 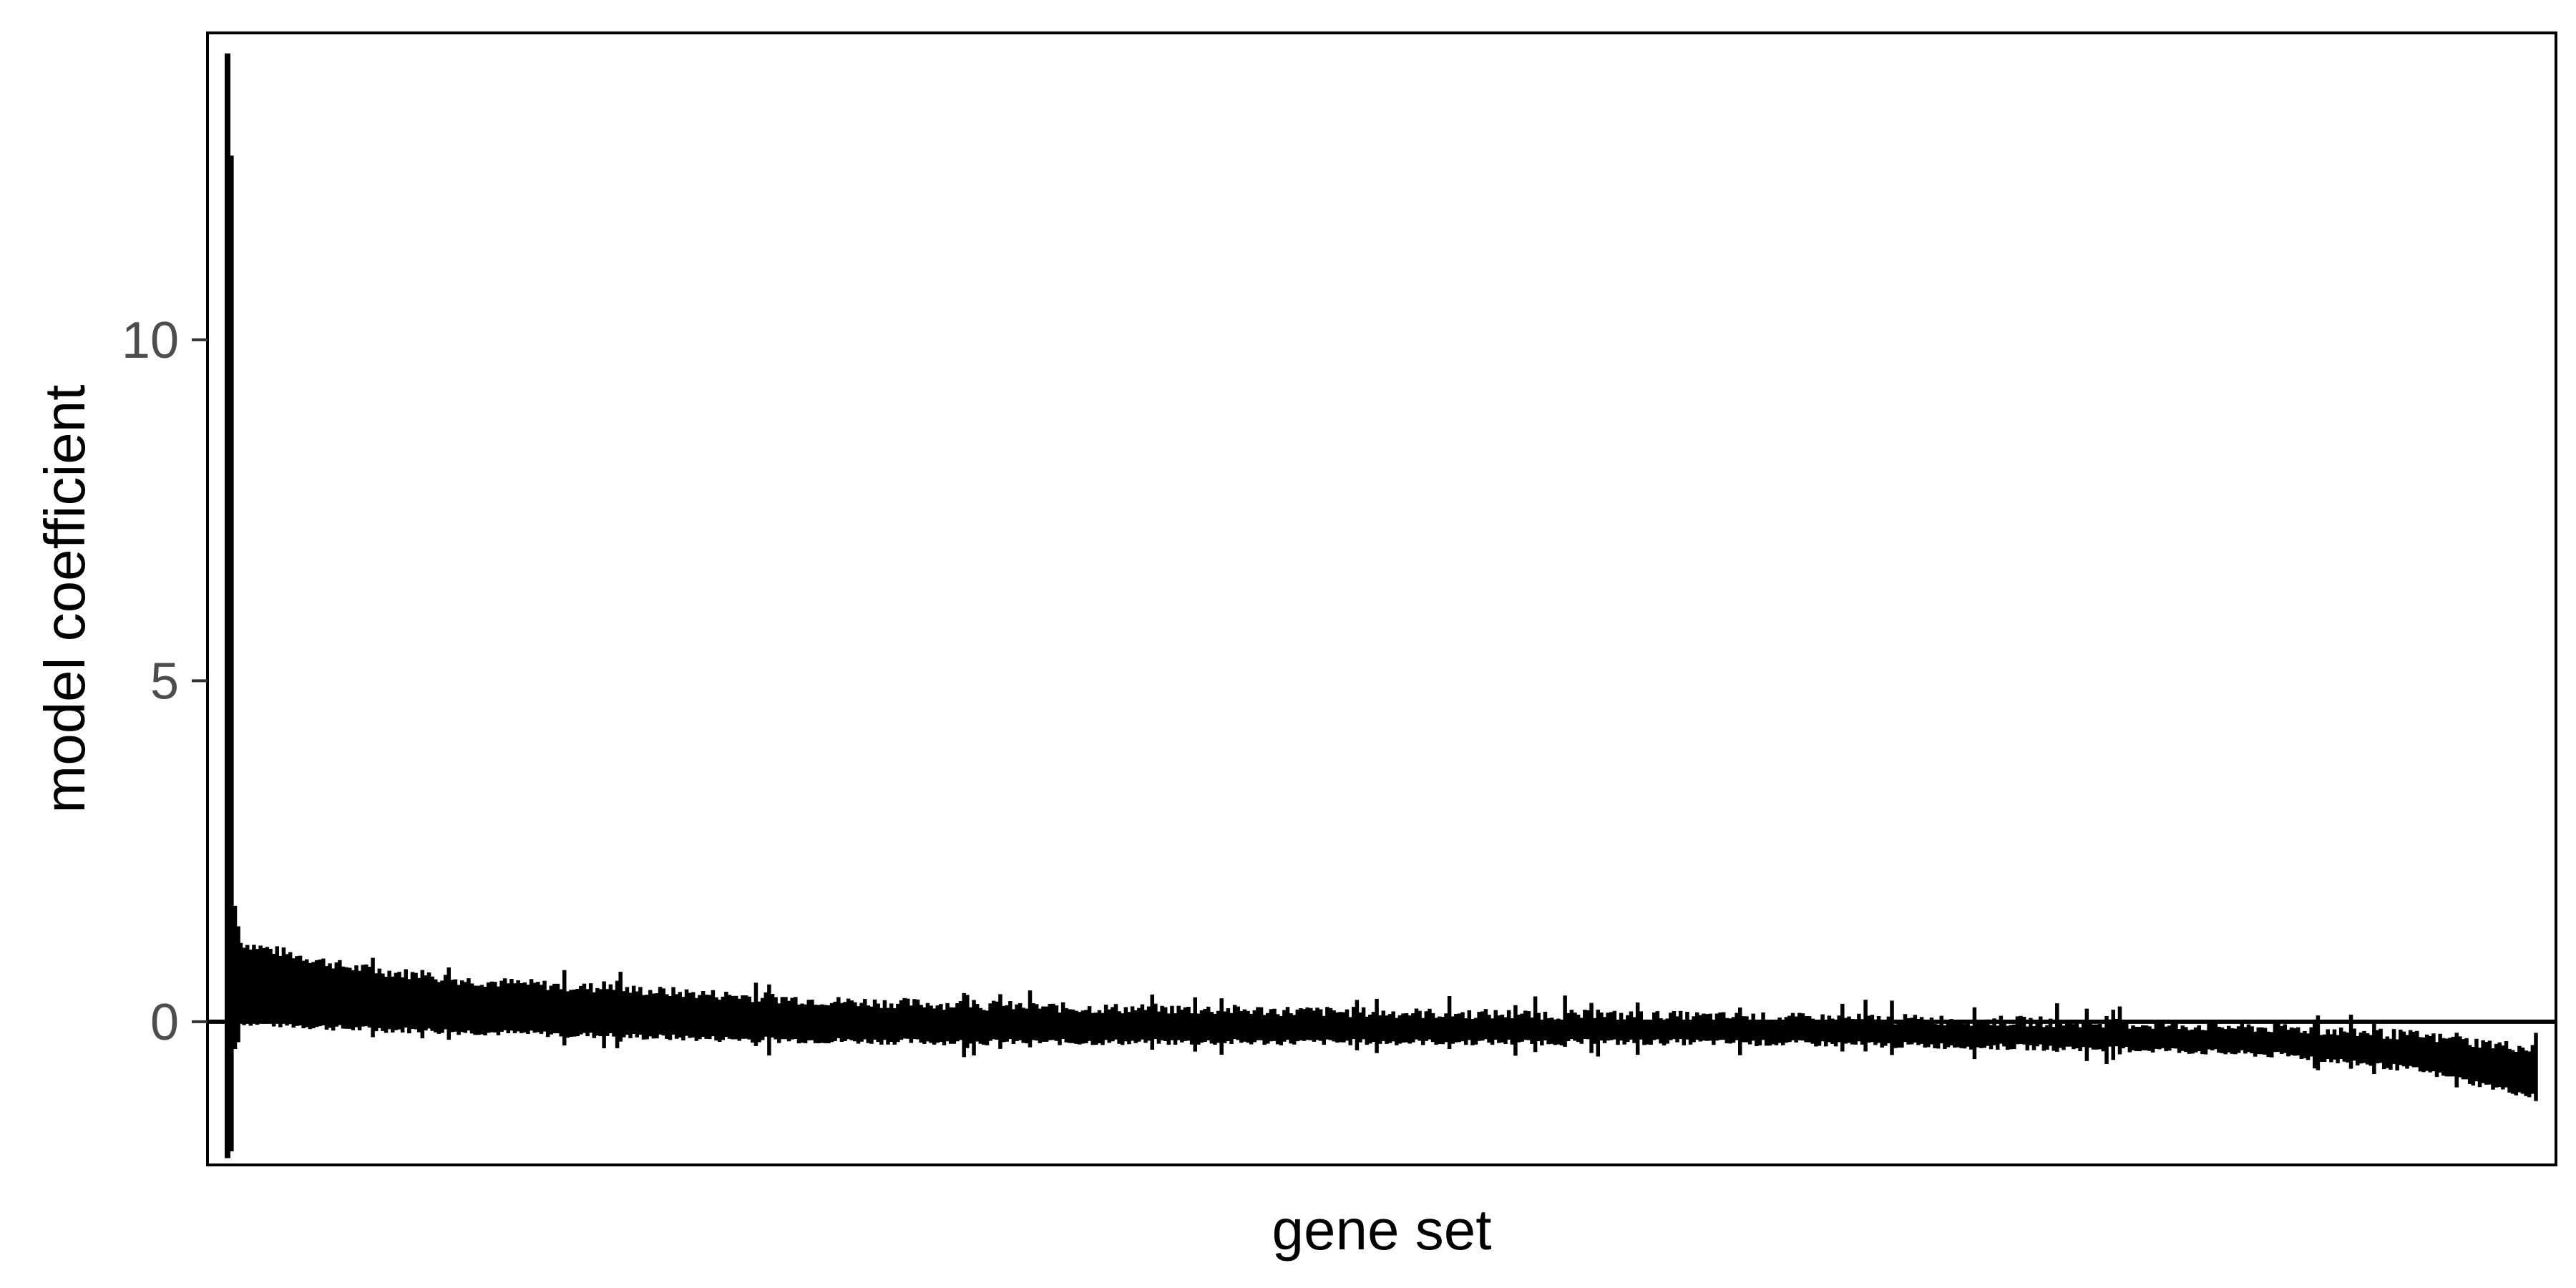 I want to click on y-tick-label: 10, so click(x=150, y=340).